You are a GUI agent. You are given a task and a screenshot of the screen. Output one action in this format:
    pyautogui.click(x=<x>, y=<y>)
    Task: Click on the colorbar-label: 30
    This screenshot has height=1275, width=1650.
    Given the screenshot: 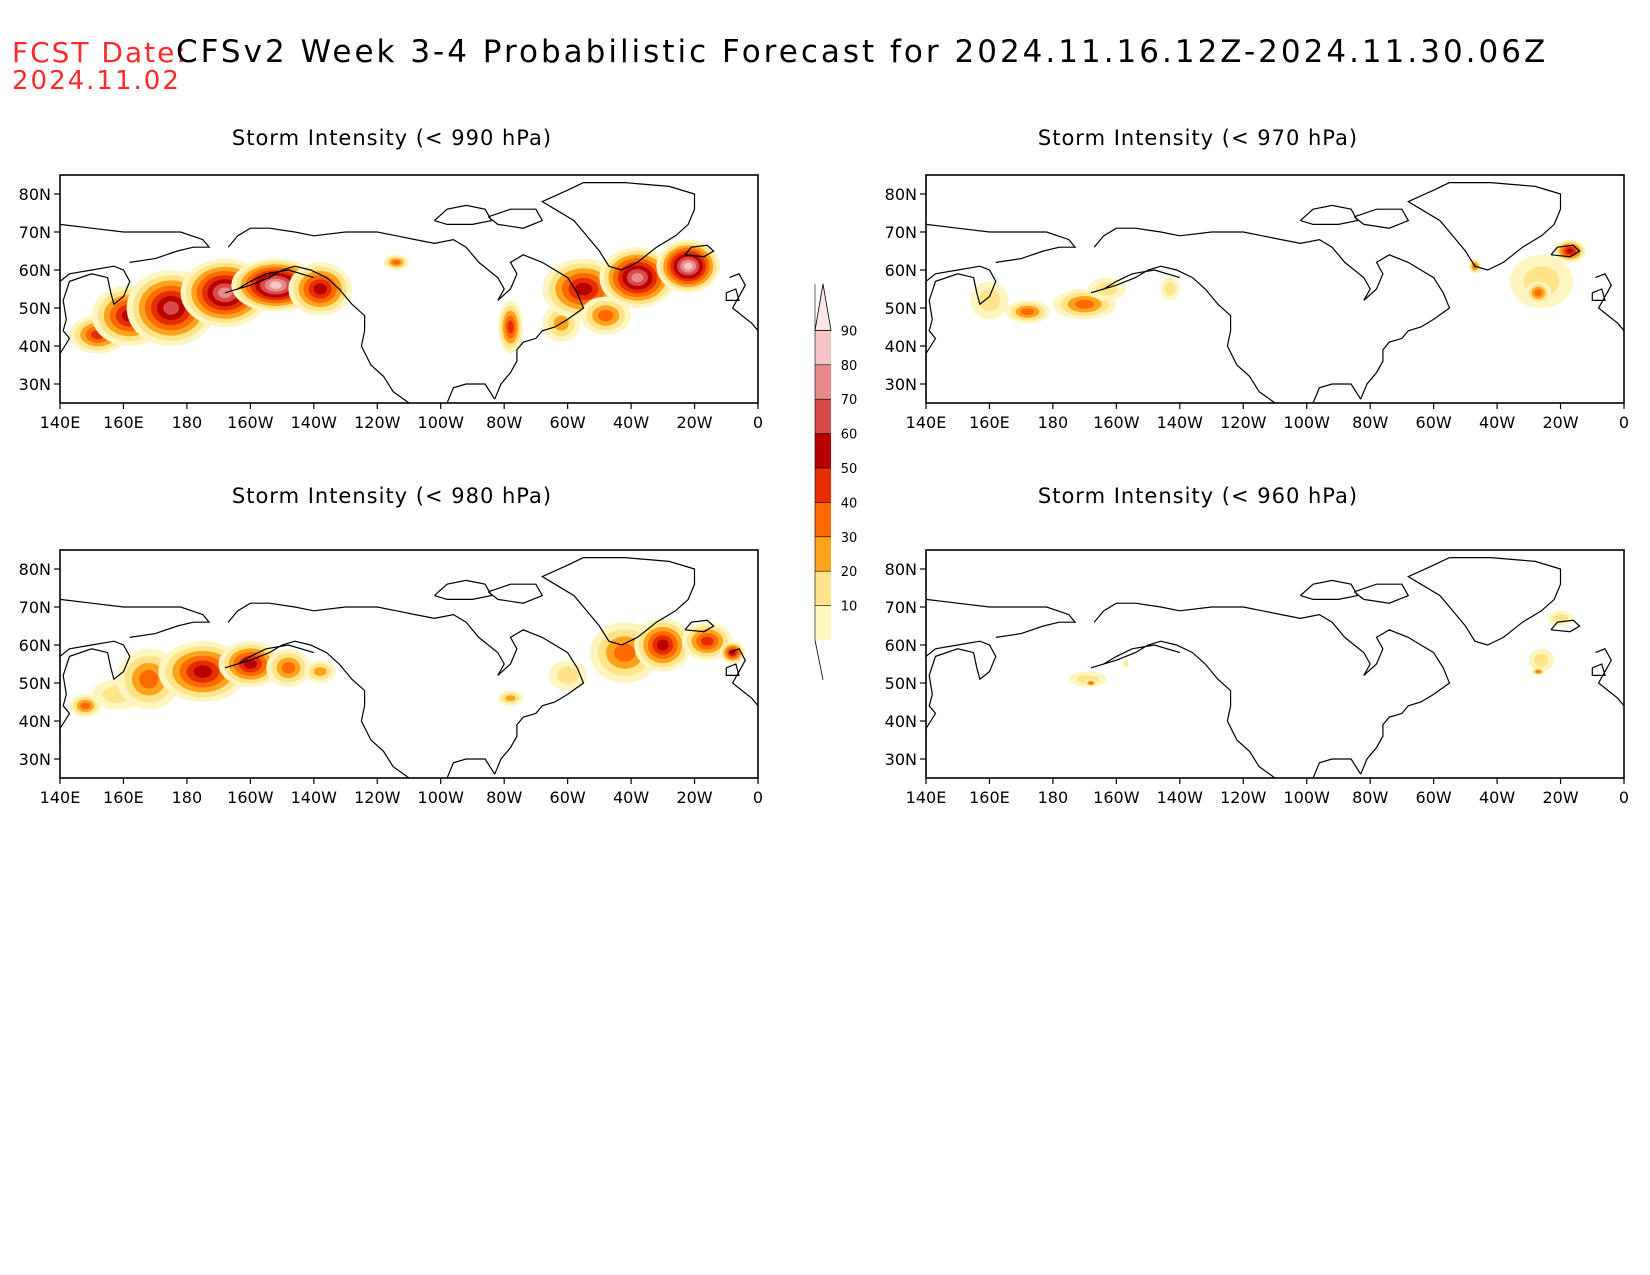 What is the action you would take?
    pyautogui.click(x=849, y=538)
    